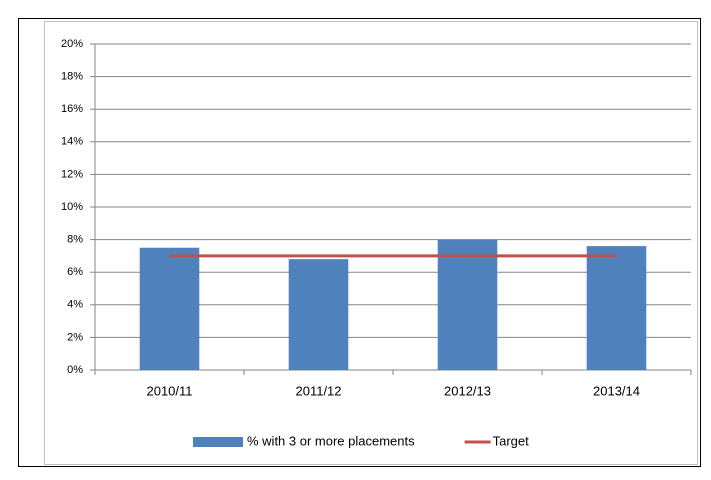  Describe the element at coordinates (72, 77) in the screenshot. I see `y-tick-label: 18%` at that location.